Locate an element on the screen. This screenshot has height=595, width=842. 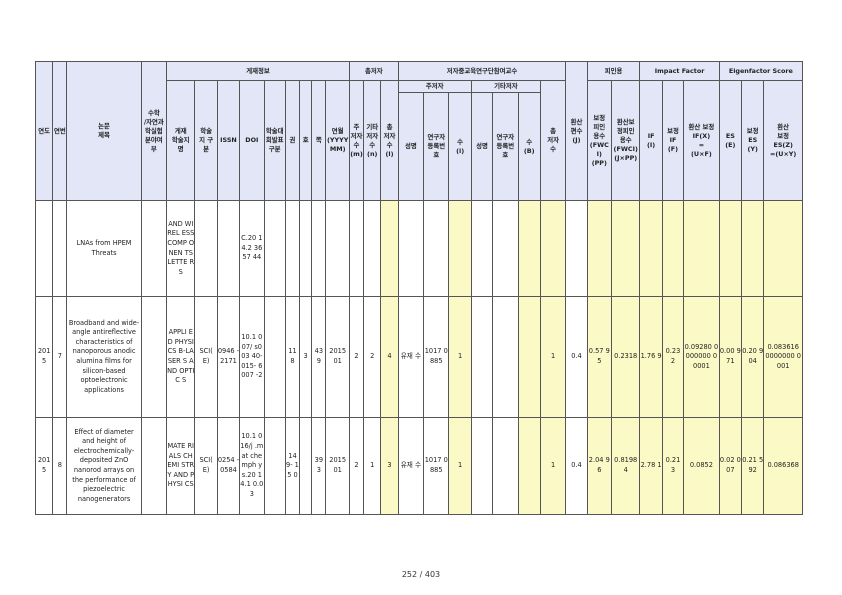
cell-page is located at coordinates (319, 248).